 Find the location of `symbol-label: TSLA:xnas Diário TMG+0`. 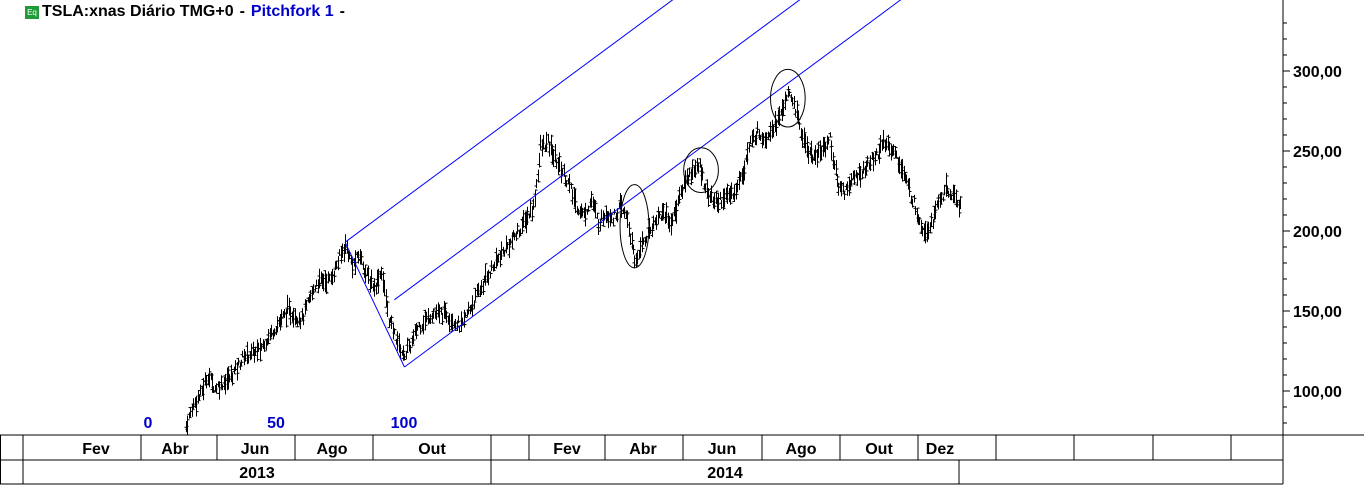

symbol-label: TSLA:xnas Diário TMG+0 is located at coordinates (138, 11).